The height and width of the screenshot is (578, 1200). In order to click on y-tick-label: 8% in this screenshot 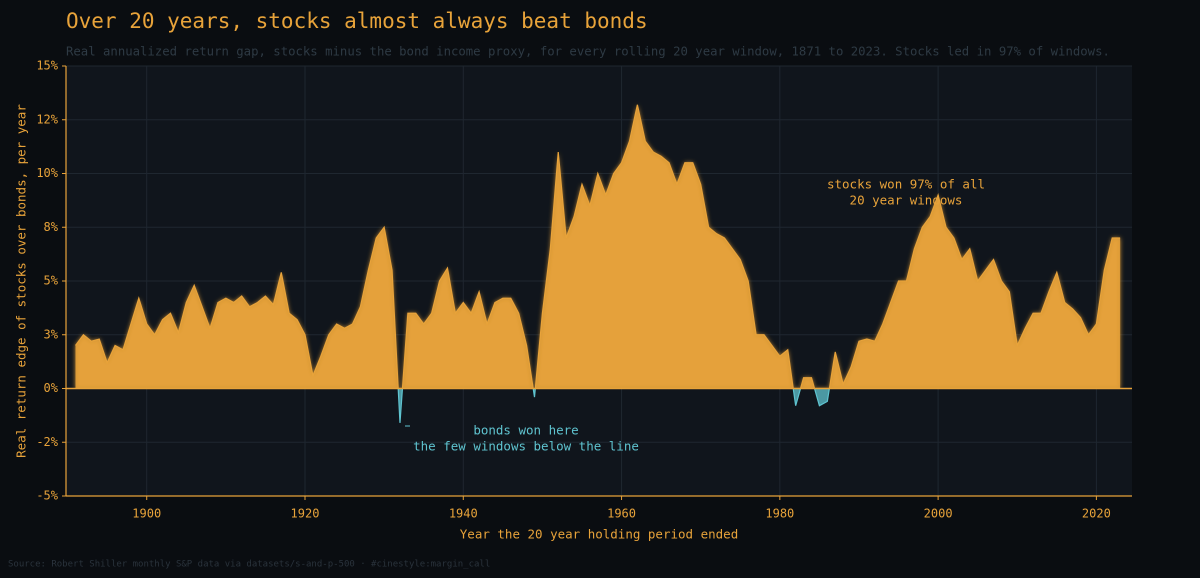, I will do `click(51, 227)`.